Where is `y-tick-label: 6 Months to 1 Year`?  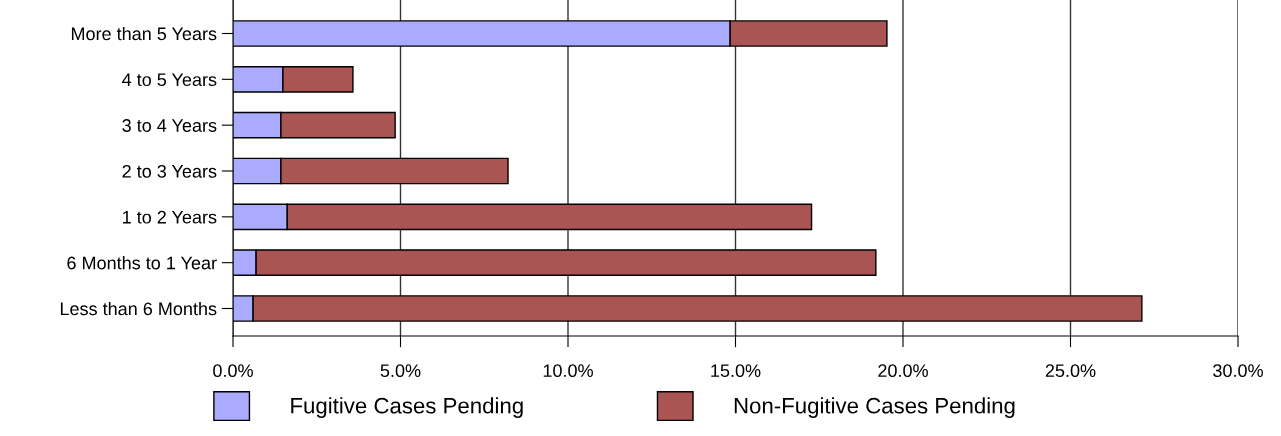
y-tick-label: 6 Months to 1 Year is located at coordinates (142, 263).